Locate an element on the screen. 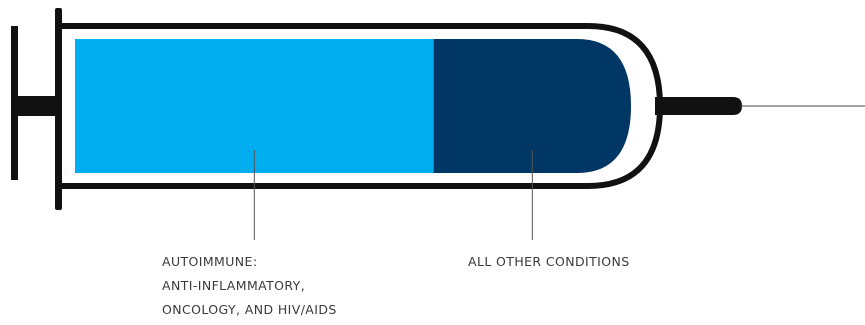 The height and width of the screenshot is (325, 865). segment-label-autoimmune-line-2: ANTI-INFLAMMATORY, is located at coordinates (234, 285).